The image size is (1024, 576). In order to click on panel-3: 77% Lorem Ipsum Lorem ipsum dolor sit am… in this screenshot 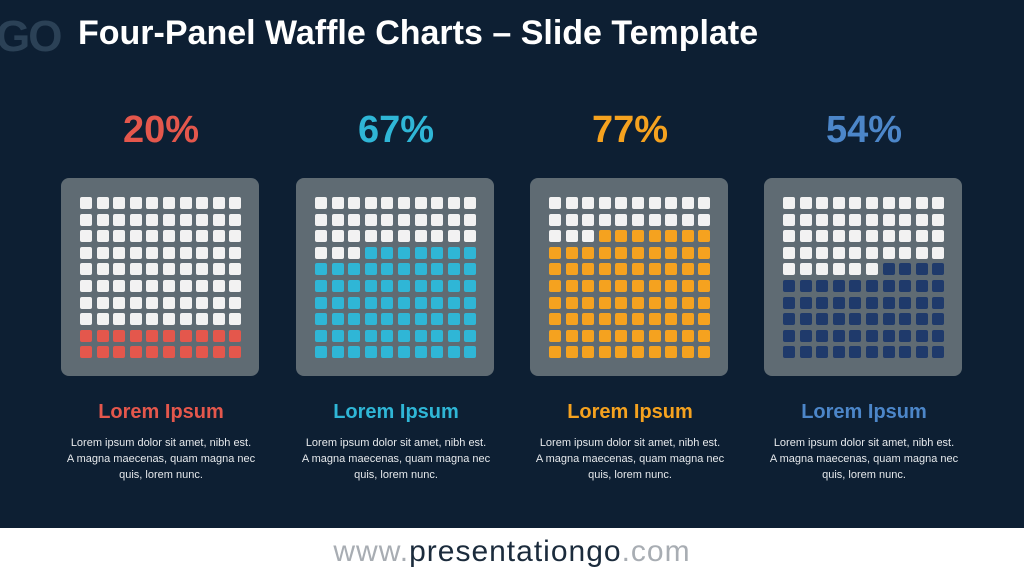, I will do `click(630, 293)`.